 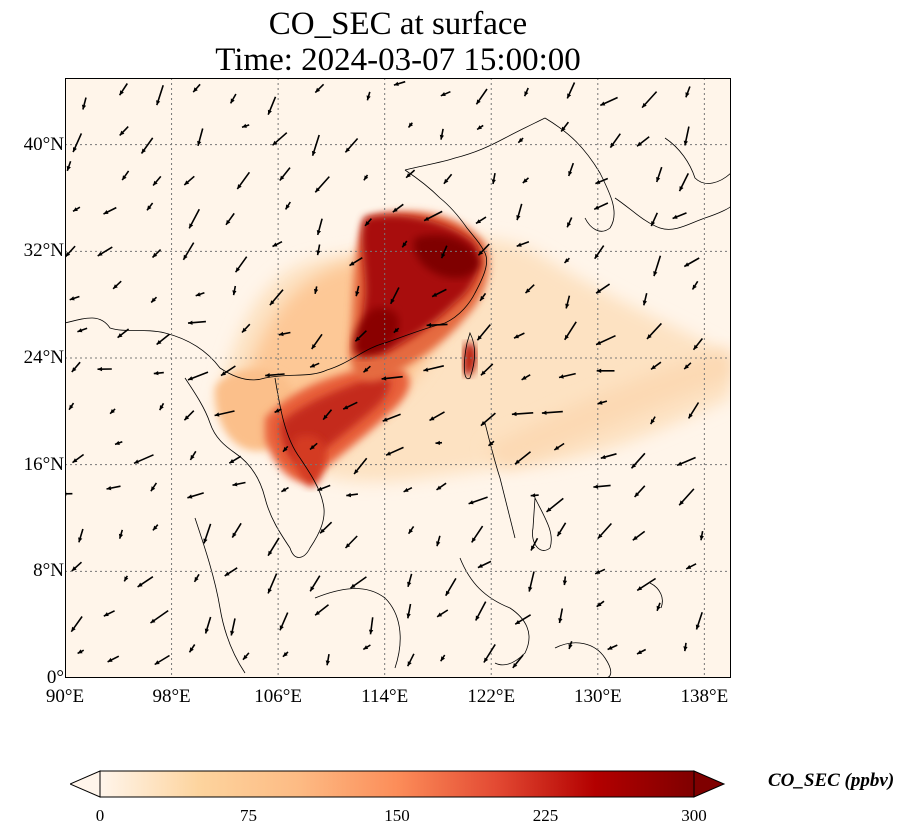 What do you see at coordinates (55, 677) in the screenshot?
I see `latitude-tick-label: 0°` at bounding box center [55, 677].